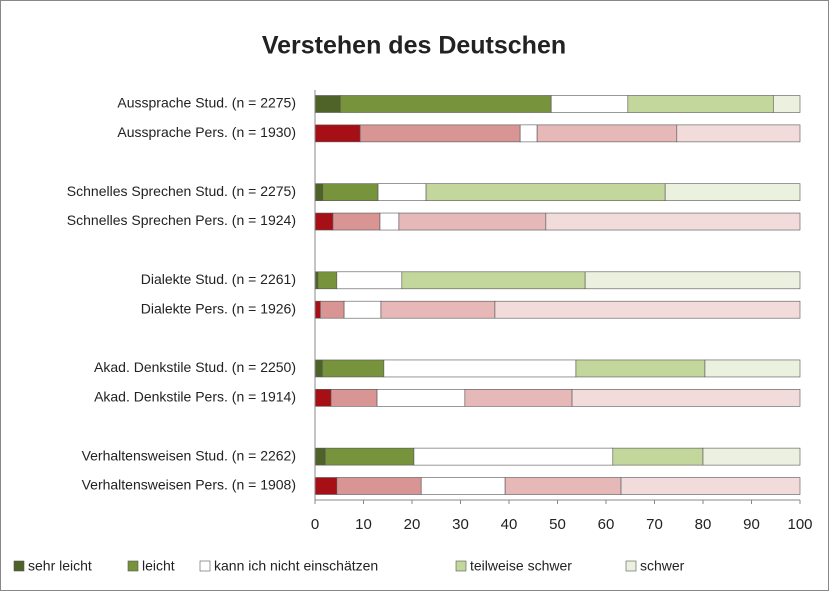  What do you see at coordinates (206, 132) in the screenshot?
I see `y-tick-label: Aussprache Pers. (n = 1930)` at bounding box center [206, 132].